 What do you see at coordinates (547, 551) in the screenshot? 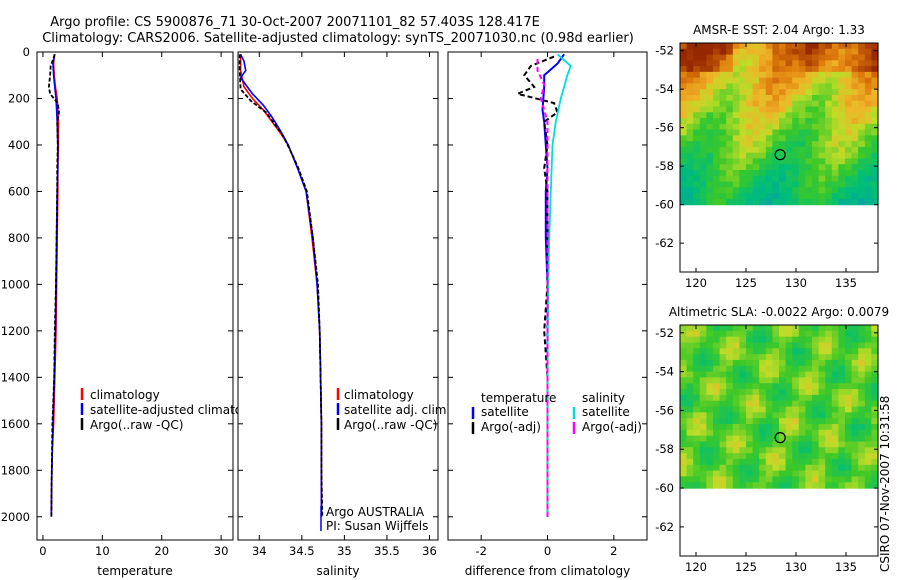
I see `x-tick-label: 0` at bounding box center [547, 551].